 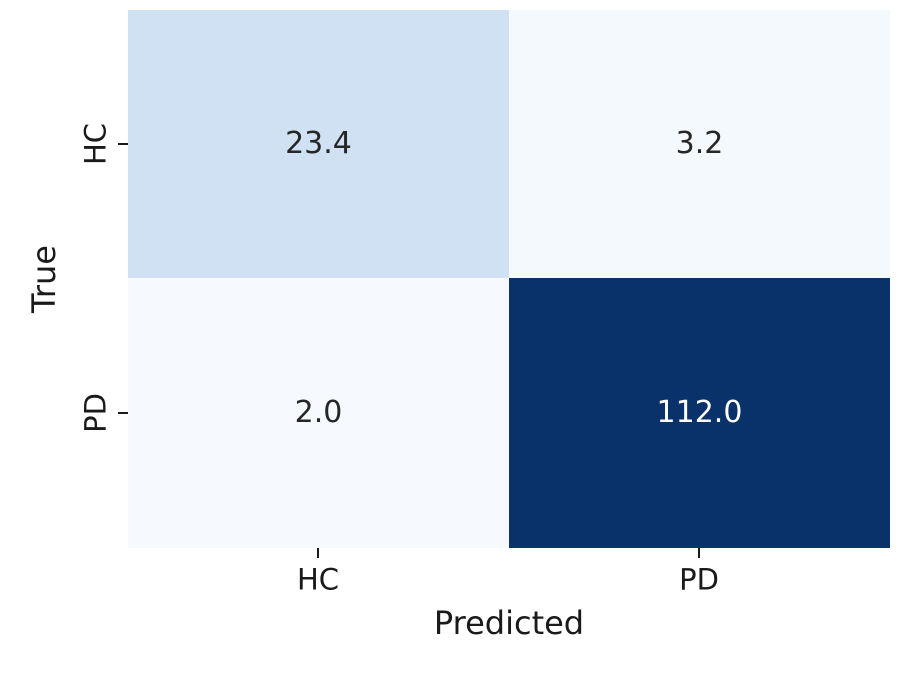 I want to click on x-axis-title: Predicted, so click(x=509, y=623).